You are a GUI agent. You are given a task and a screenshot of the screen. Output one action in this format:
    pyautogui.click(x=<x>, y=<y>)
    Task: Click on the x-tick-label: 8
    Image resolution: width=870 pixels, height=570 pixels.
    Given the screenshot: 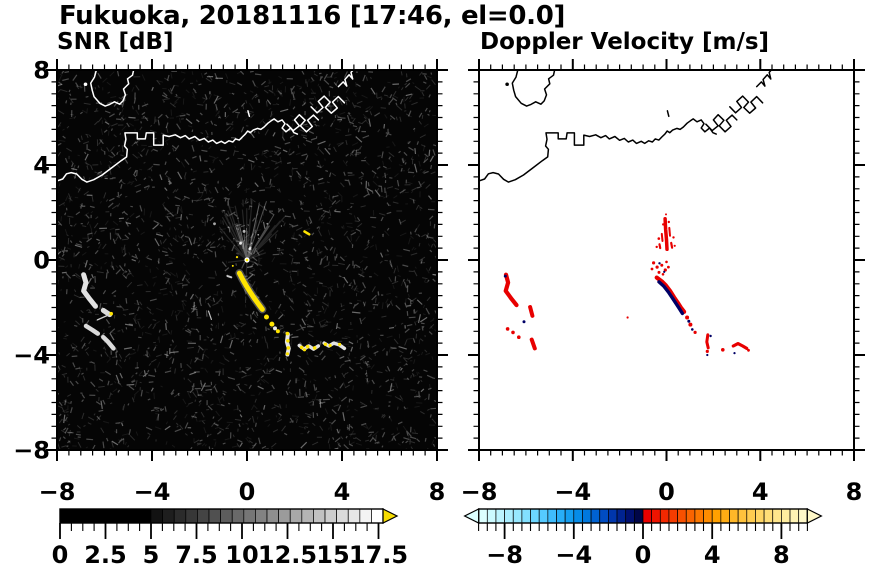 What is the action you would take?
    pyautogui.click(x=854, y=492)
    